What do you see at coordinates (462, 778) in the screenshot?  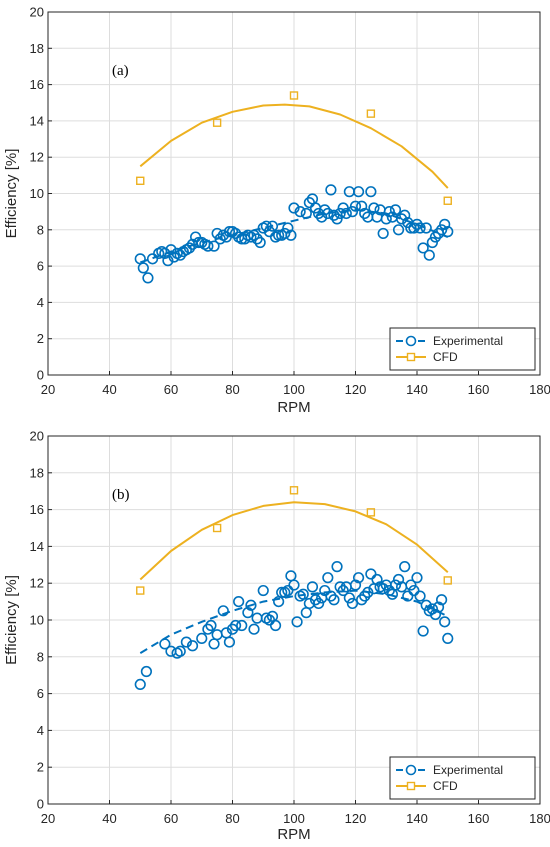 I see `legend-box` at bounding box center [462, 778].